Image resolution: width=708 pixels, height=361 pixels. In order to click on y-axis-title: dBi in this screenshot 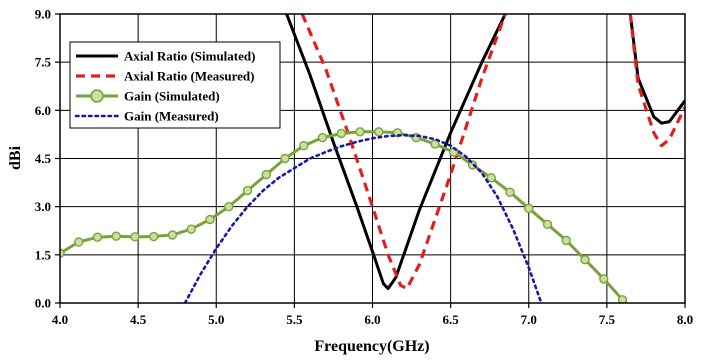, I will do `click(15, 157)`.